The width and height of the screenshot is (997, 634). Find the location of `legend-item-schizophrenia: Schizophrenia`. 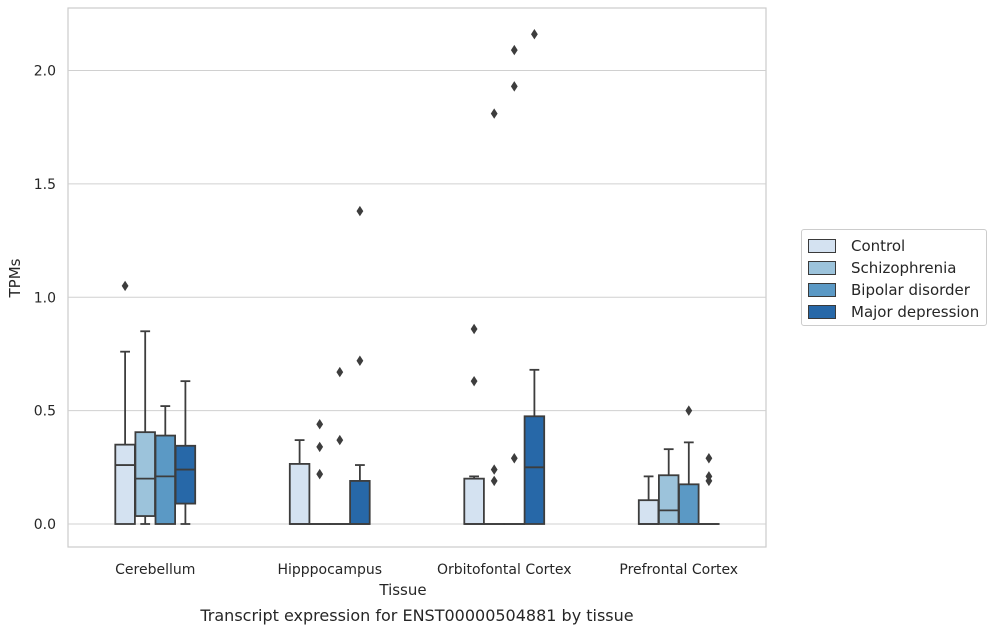

legend-item-schizophrenia: Schizophrenia is located at coordinates (882, 268).